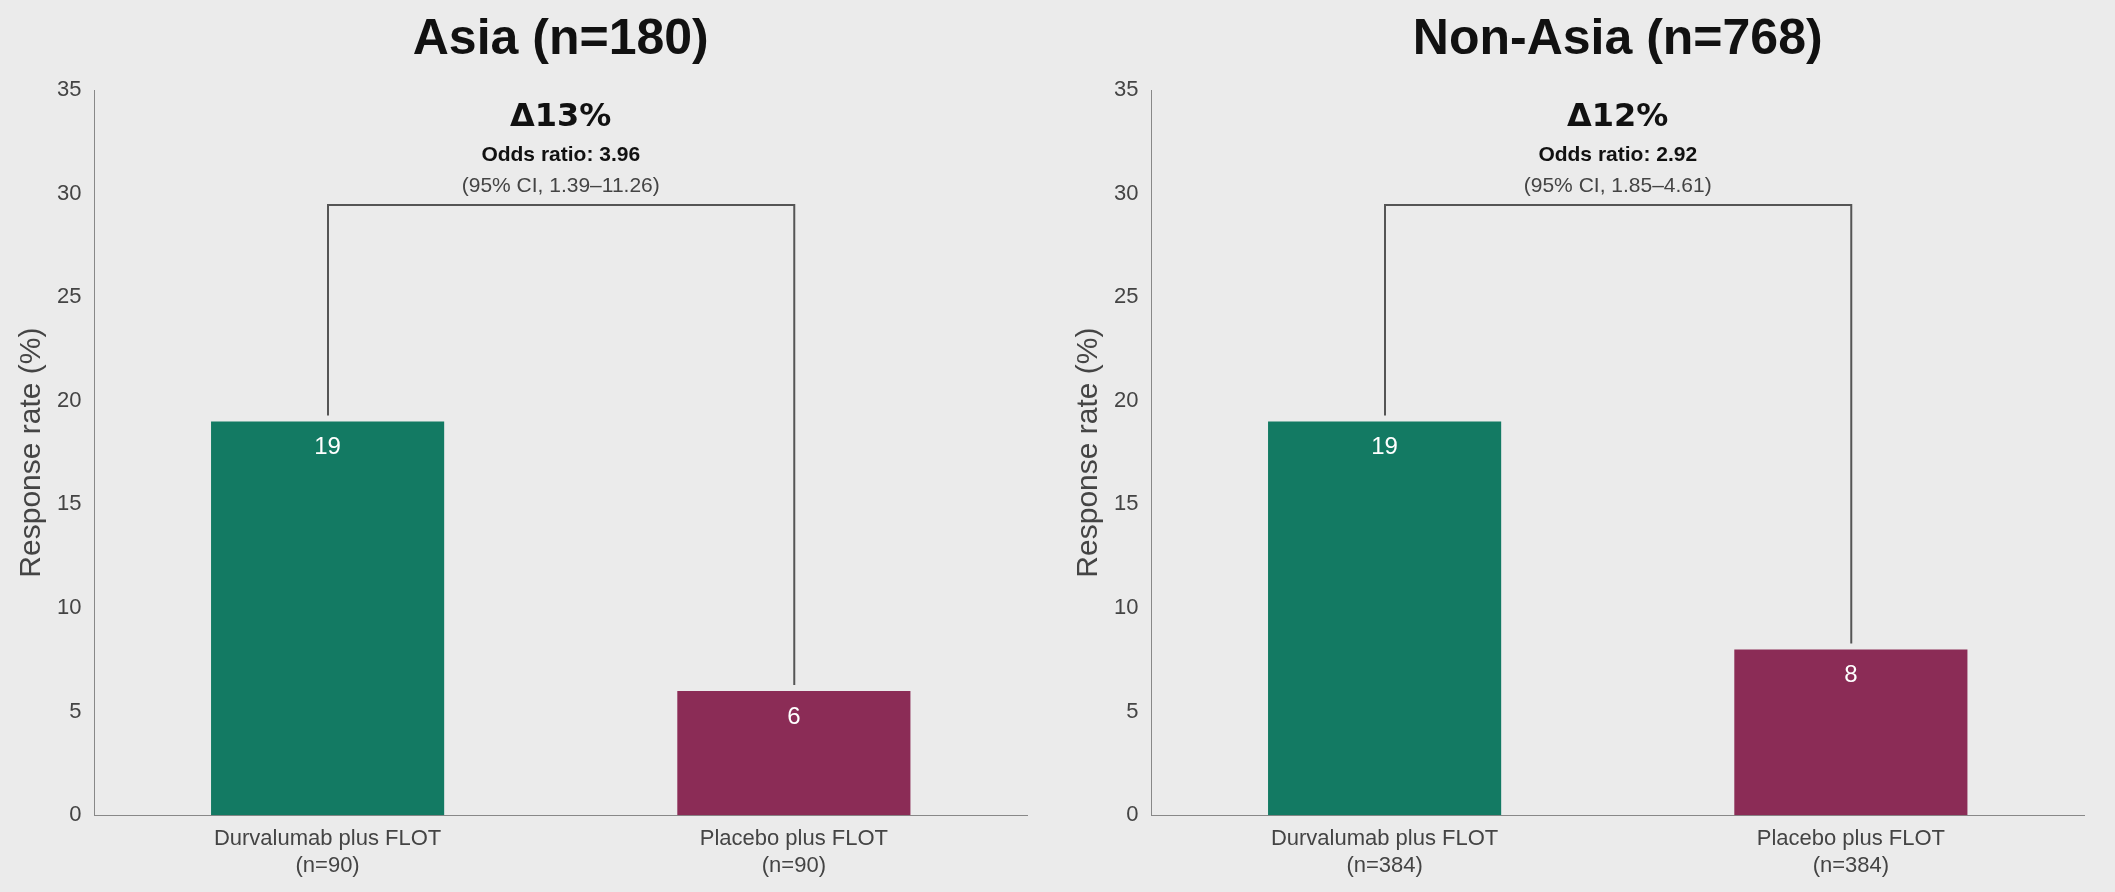  What do you see at coordinates (1617, 184) in the screenshot?
I see `annotation: (95% CI, 1.85–4.61)` at bounding box center [1617, 184].